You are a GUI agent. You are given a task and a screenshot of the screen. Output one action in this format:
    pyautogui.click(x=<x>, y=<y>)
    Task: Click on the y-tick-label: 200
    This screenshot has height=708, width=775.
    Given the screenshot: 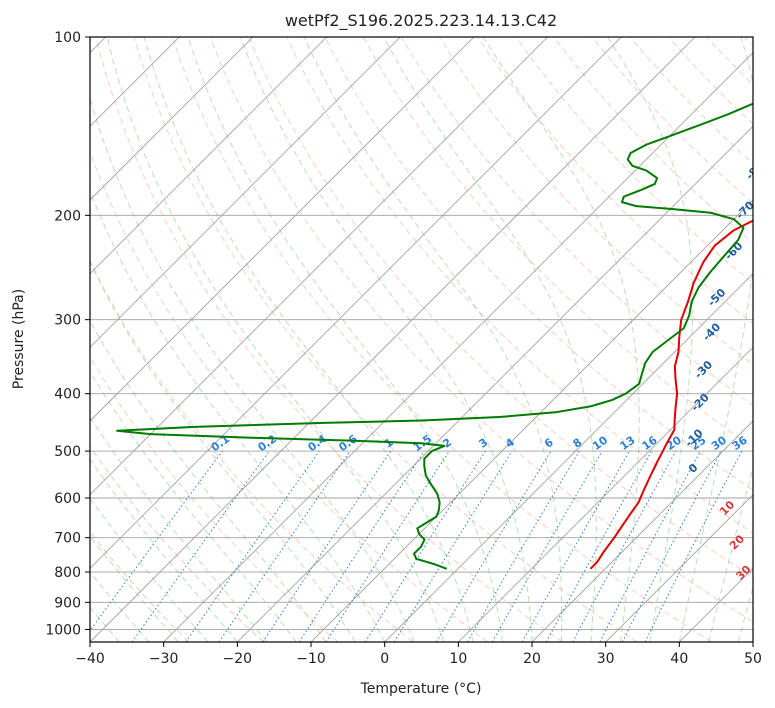 What is the action you would take?
    pyautogui.click(x=67, y=216)
    